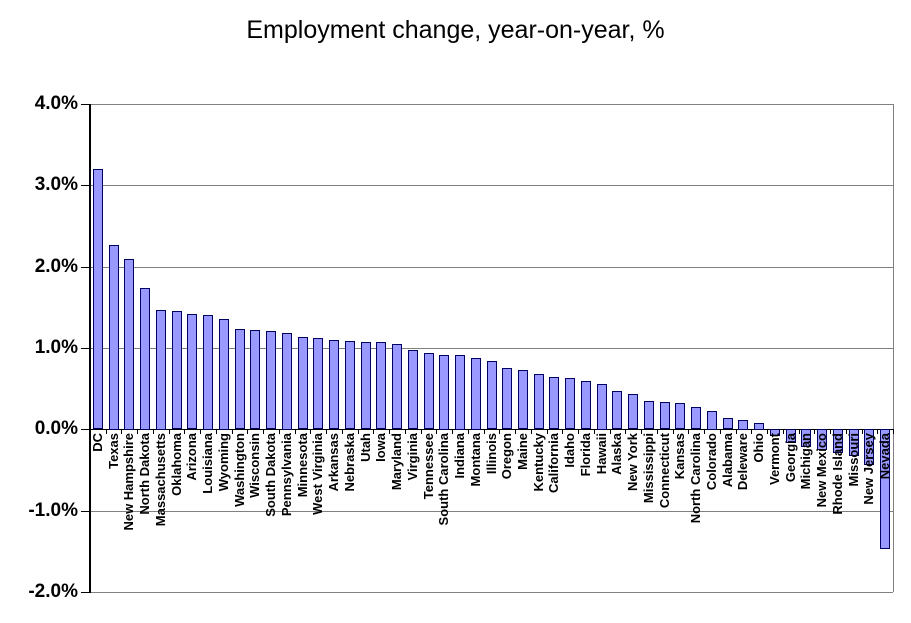  I want to click on x-axis-label: Maine, so click(522, 451).